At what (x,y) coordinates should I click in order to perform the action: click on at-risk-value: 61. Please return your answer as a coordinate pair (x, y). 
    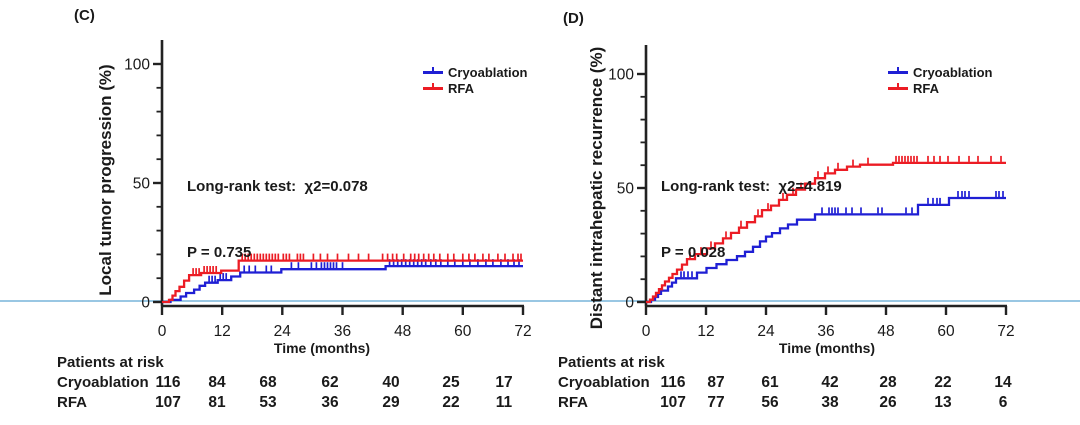
    Looking at the image, I should click on (770, 382).